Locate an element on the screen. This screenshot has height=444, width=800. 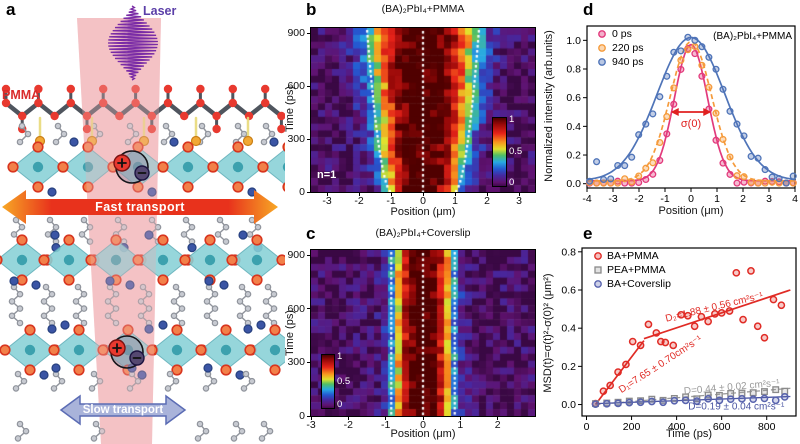
slow-transport-arrow is located at coordinates (123, 410).